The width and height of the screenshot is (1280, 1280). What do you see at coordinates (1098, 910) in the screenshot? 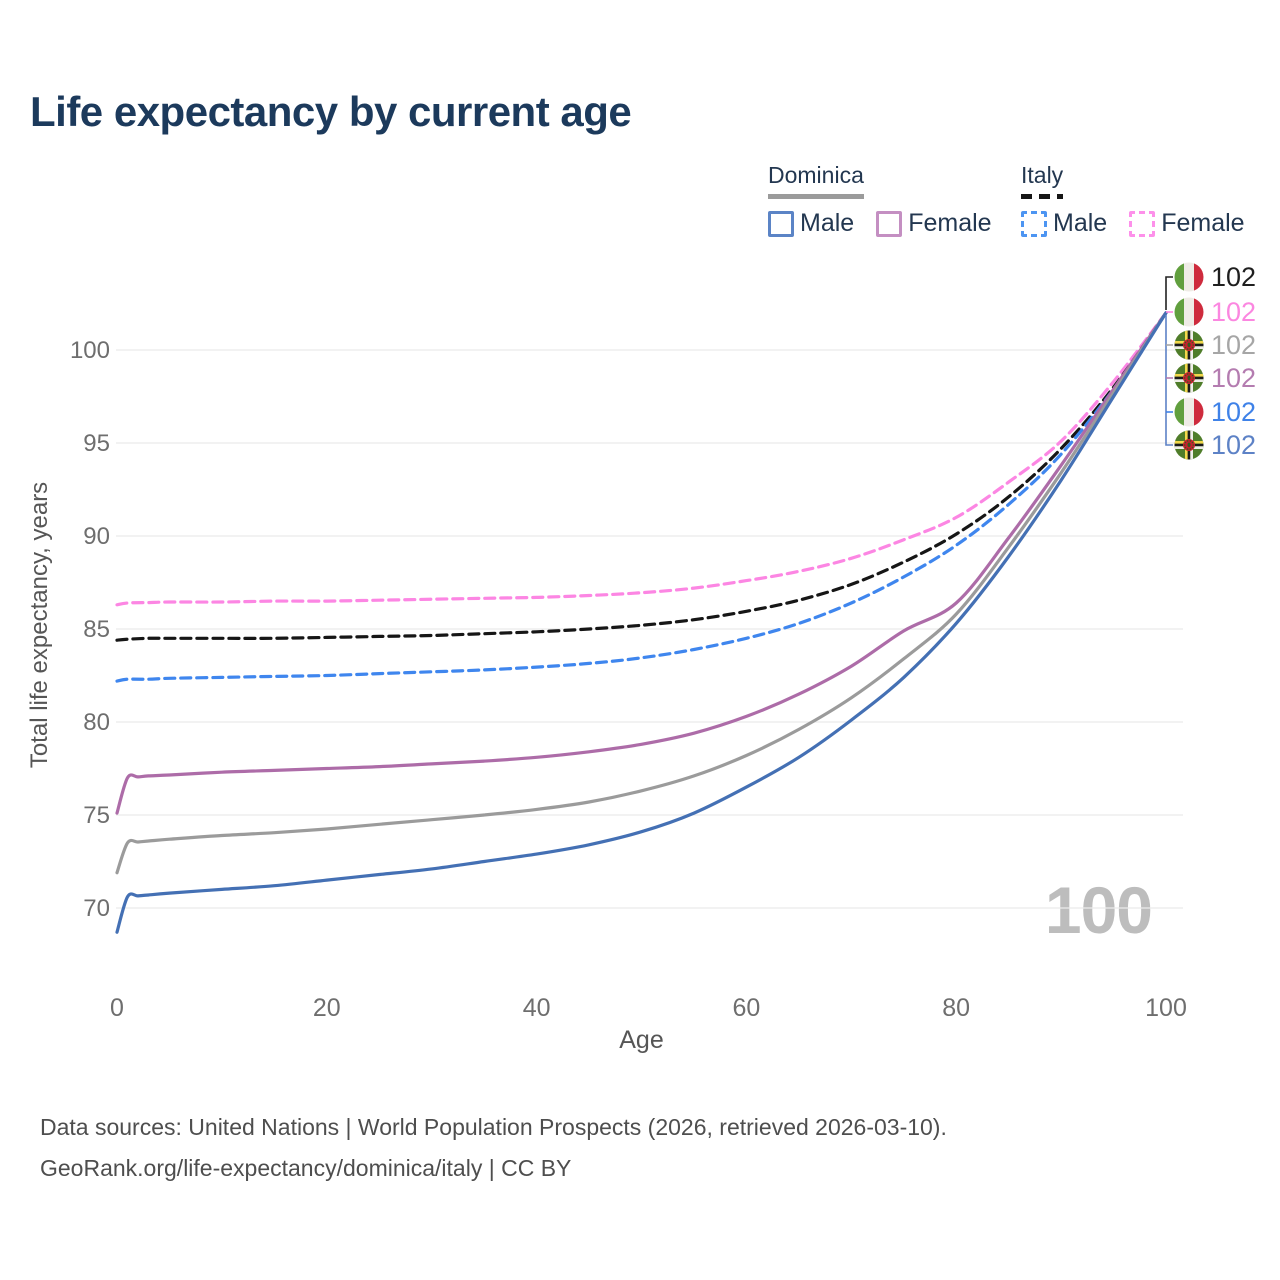
I see `hover-age-watermark: 100` at bounding box center [1098, 910].